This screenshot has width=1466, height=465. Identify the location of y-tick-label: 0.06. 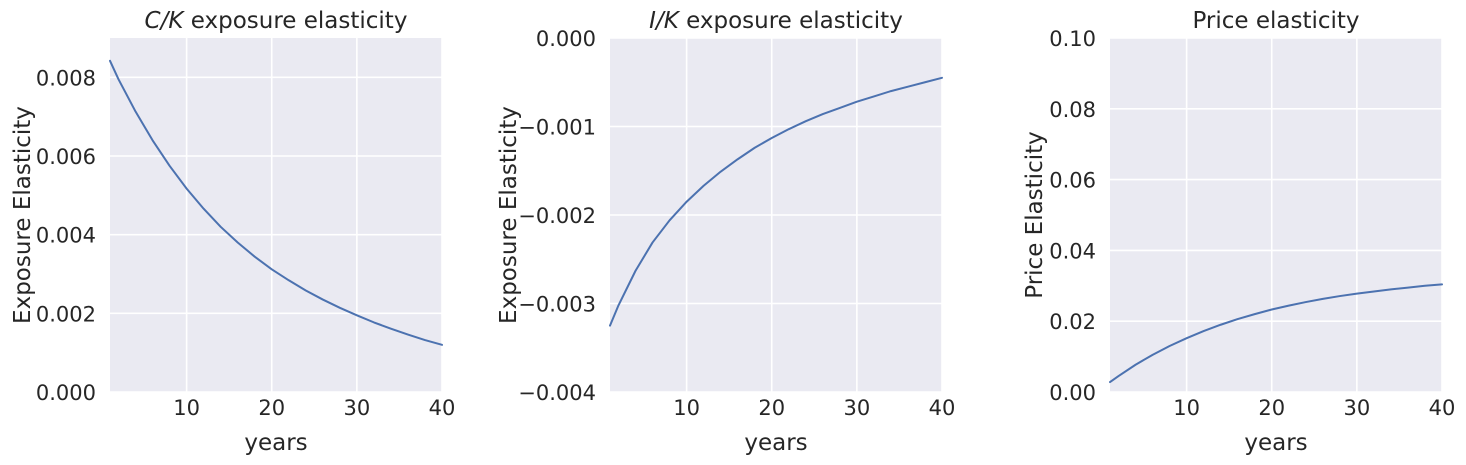
(1072, 181).